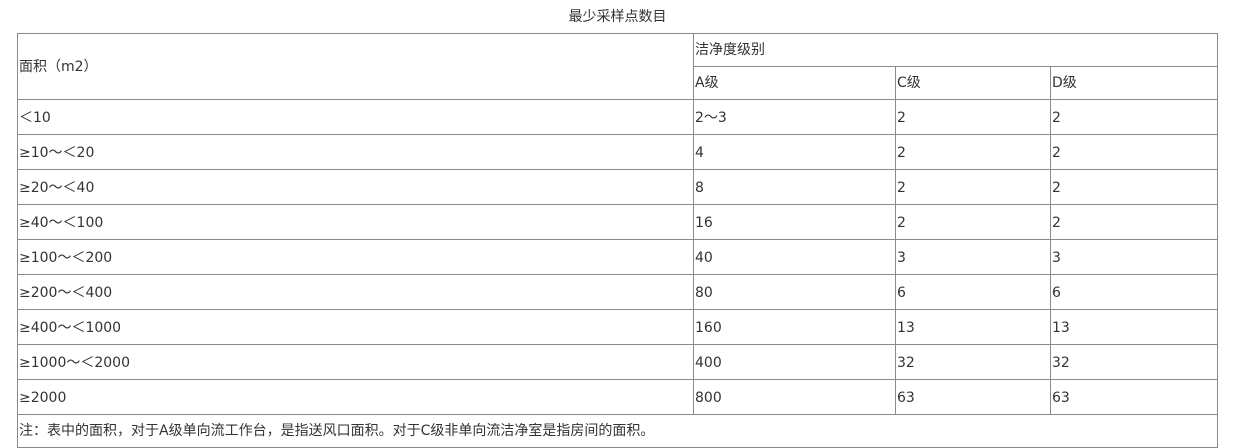  I want to click on table-row: ≥1000～＜2000 400 32 32, so click(617, 362).